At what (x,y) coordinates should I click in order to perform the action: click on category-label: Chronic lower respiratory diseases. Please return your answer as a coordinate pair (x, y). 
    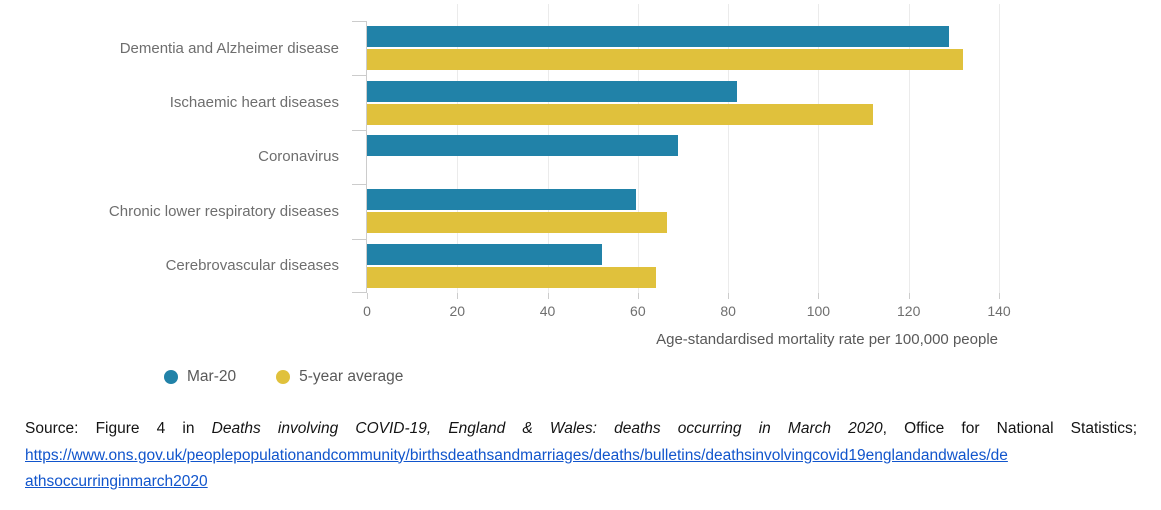
    Looking at the image, I should click on (223, 211).